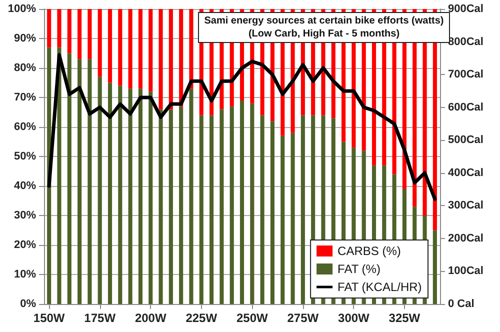  Describe the element at coordinates (25, 186) in the screenshot. I see `y-tick-label: 40%` at that location.